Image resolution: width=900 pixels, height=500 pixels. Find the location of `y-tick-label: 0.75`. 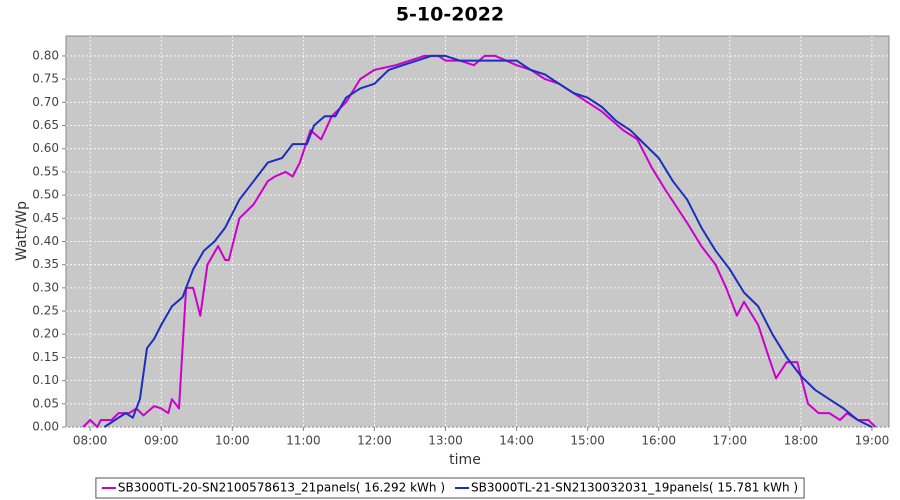

y-tick-label: 0.75 is located at coordinates (45, 79).